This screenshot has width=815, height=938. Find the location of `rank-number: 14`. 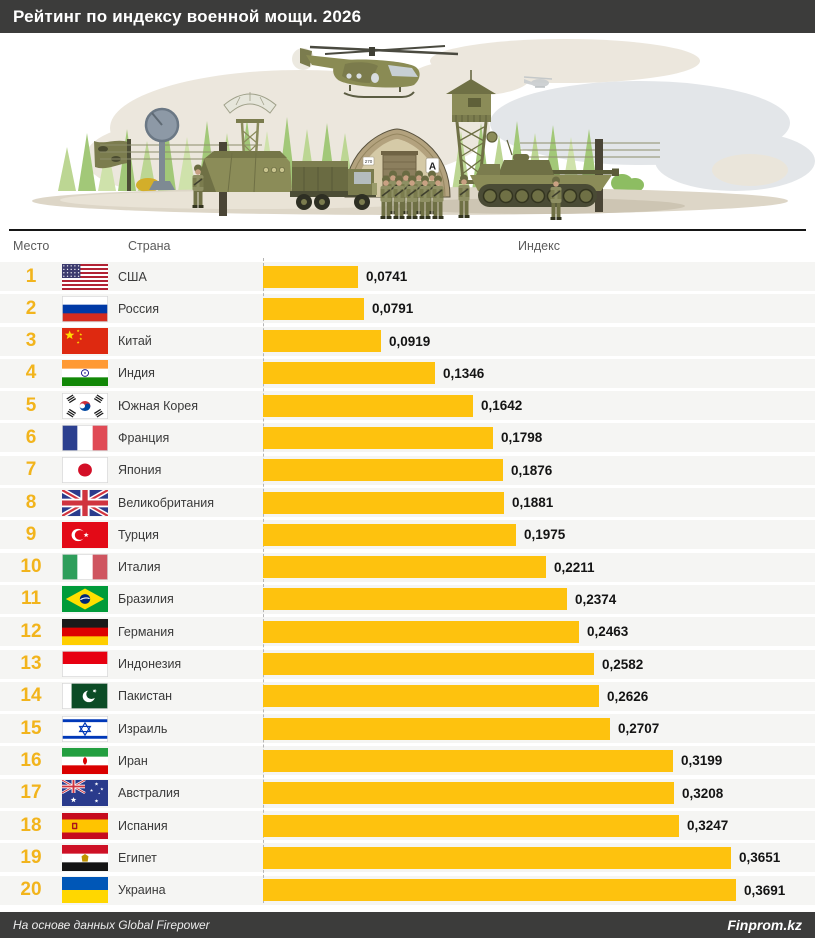

rank-number: 14 is located at coordinates (31, 696).